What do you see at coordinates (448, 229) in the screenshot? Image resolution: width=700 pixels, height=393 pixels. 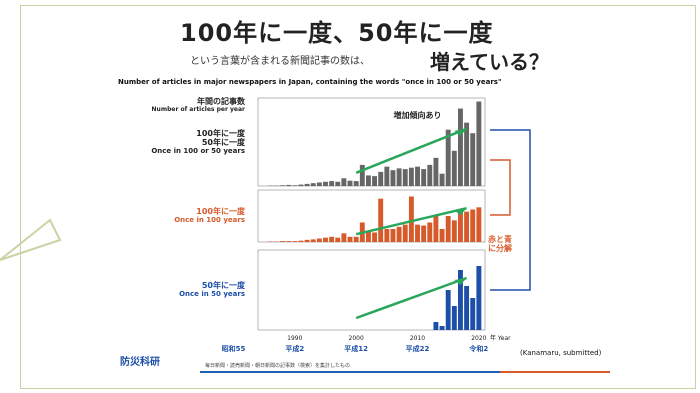 I see `bar-1-2015` at bounding box center [448, 229].